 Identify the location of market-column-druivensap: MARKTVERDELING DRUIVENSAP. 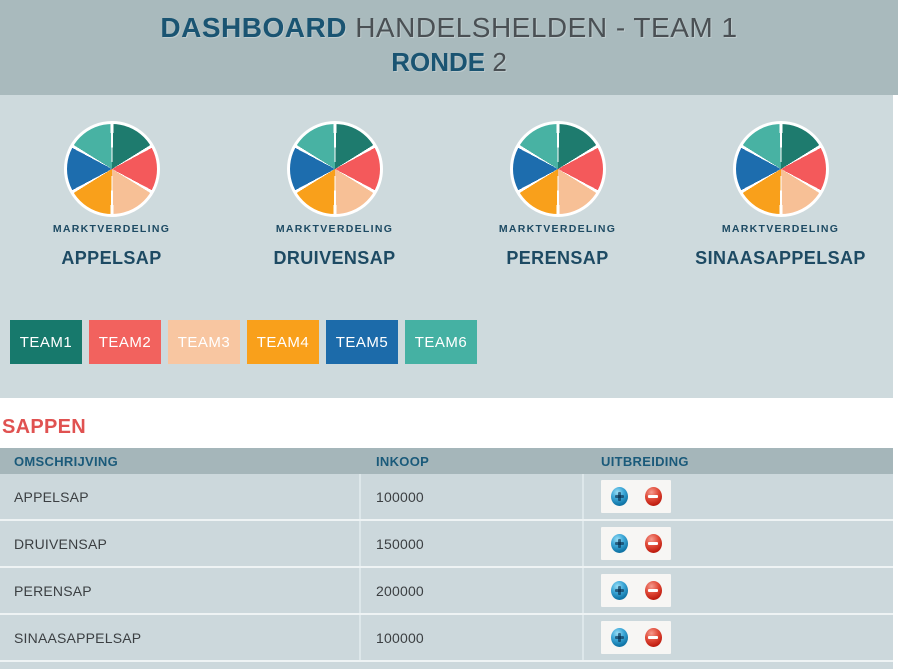
(334, 195).